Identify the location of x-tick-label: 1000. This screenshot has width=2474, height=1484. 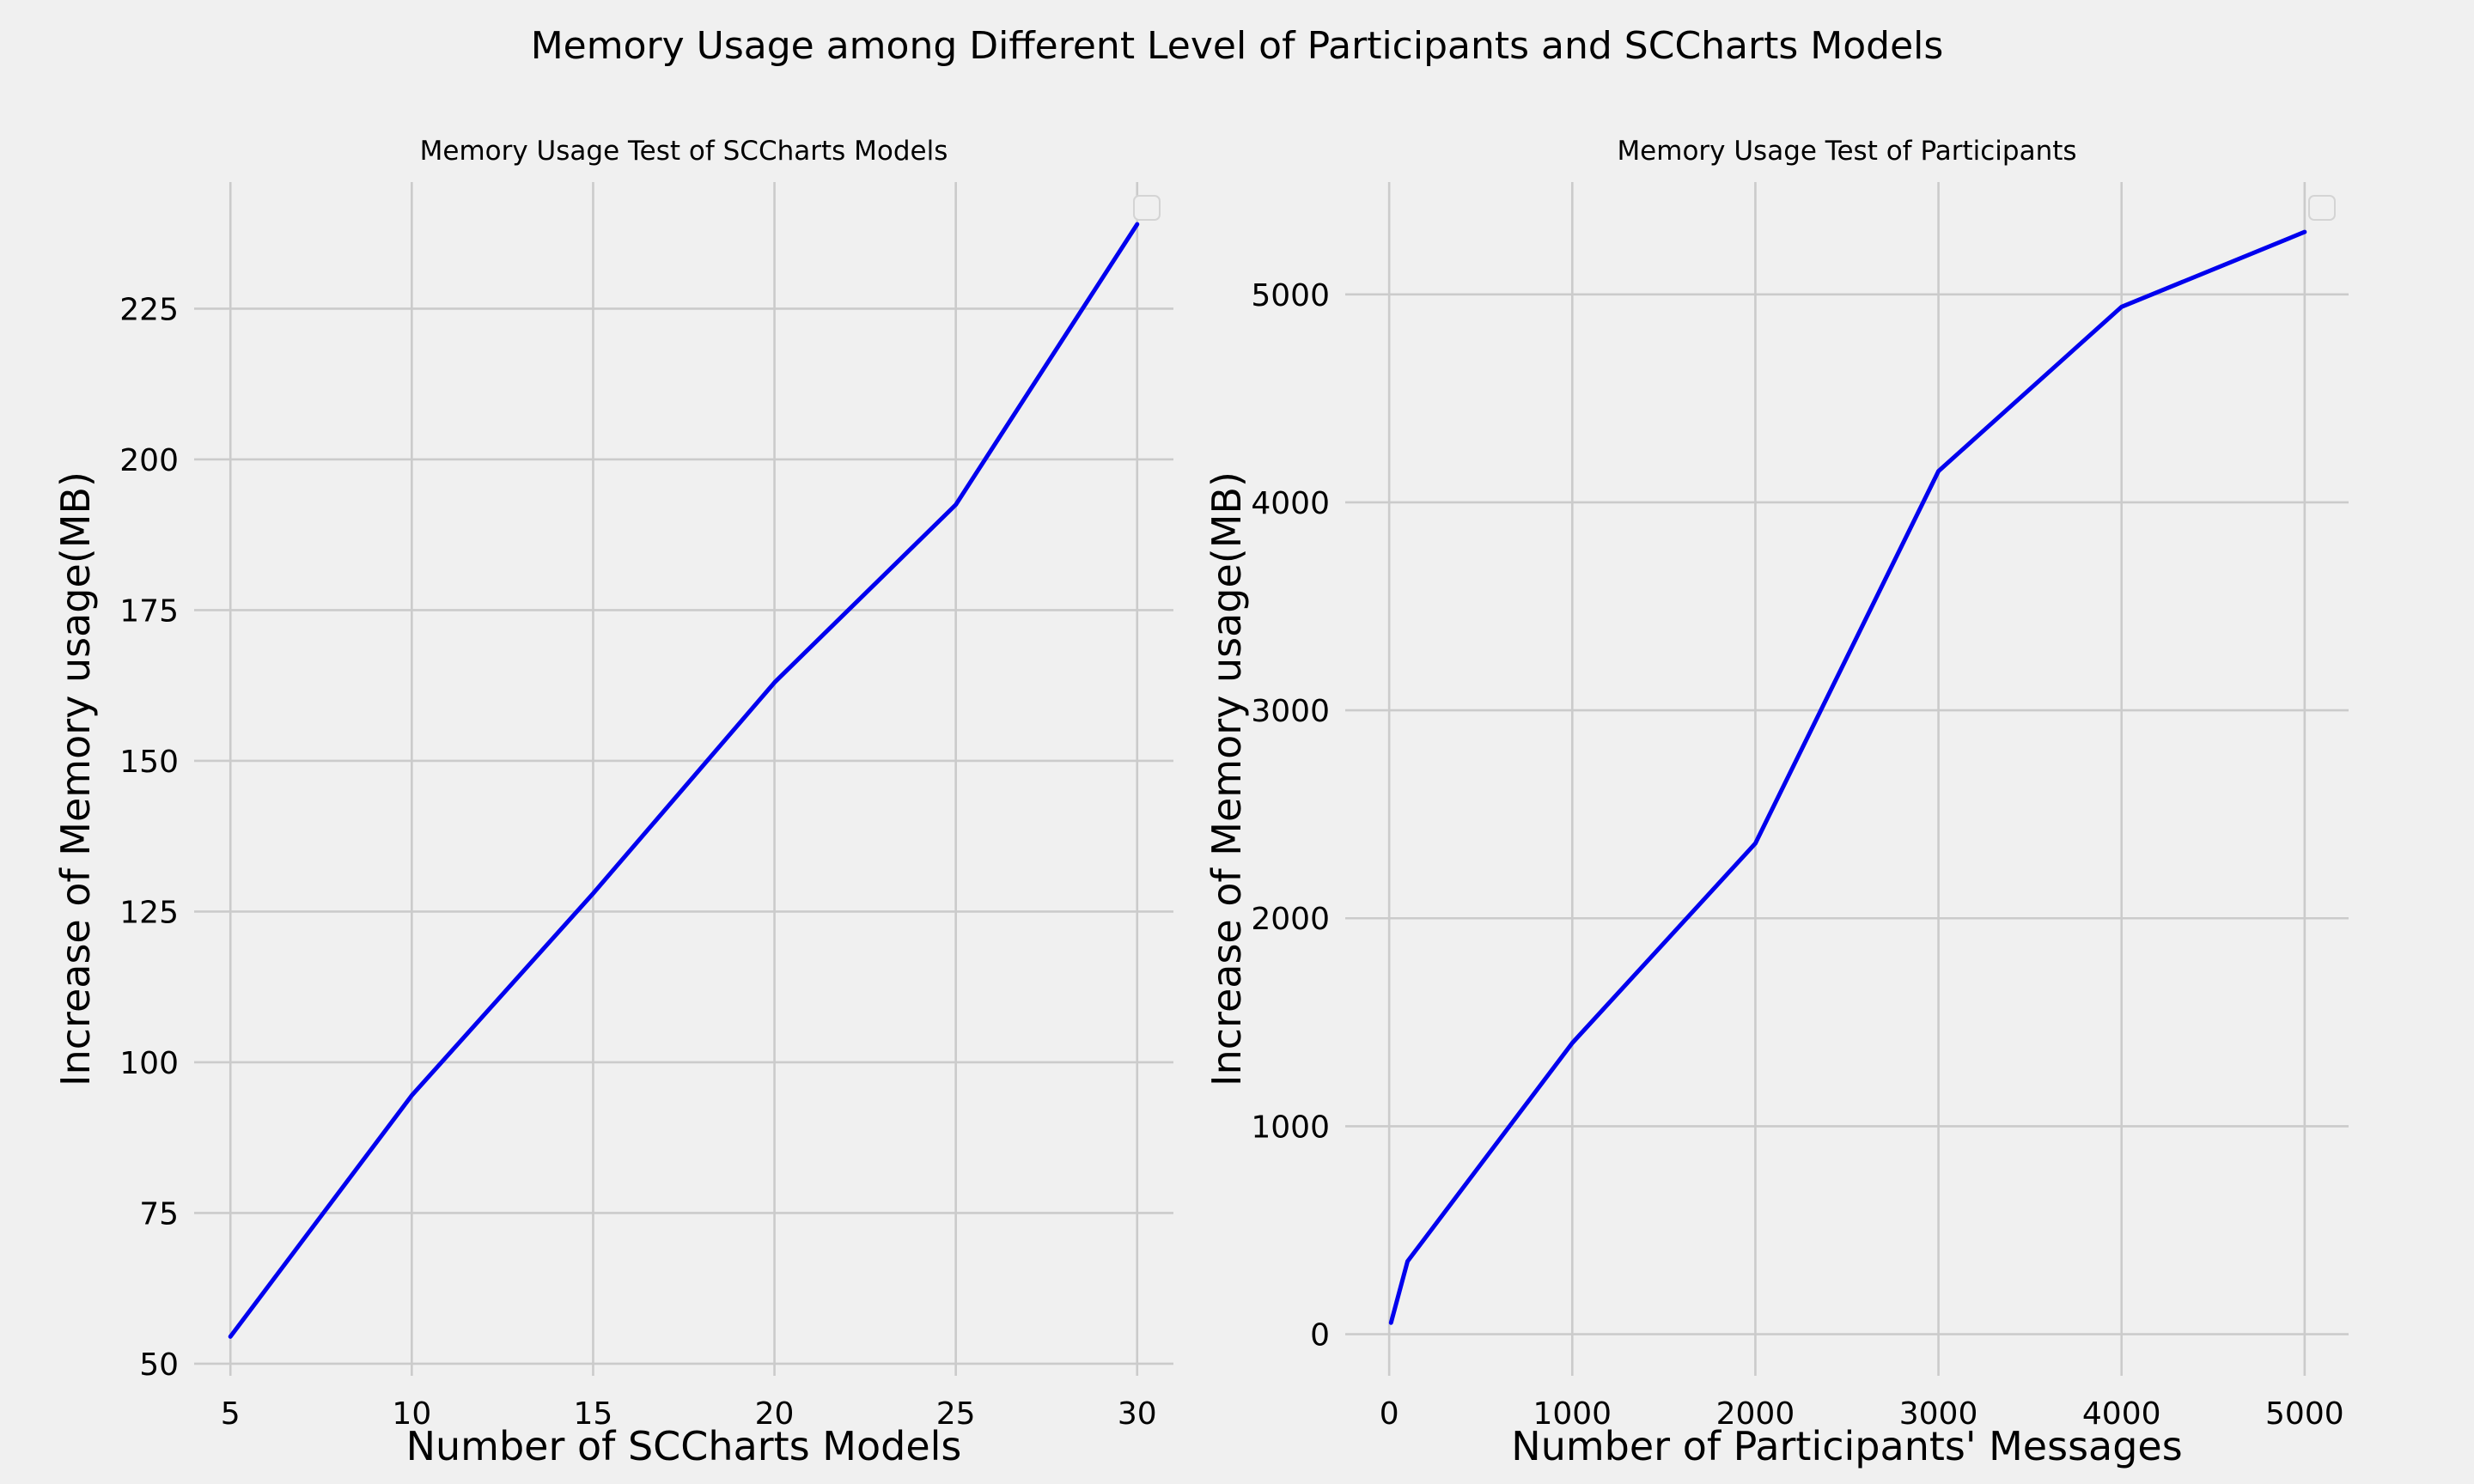
(1572, 1414).